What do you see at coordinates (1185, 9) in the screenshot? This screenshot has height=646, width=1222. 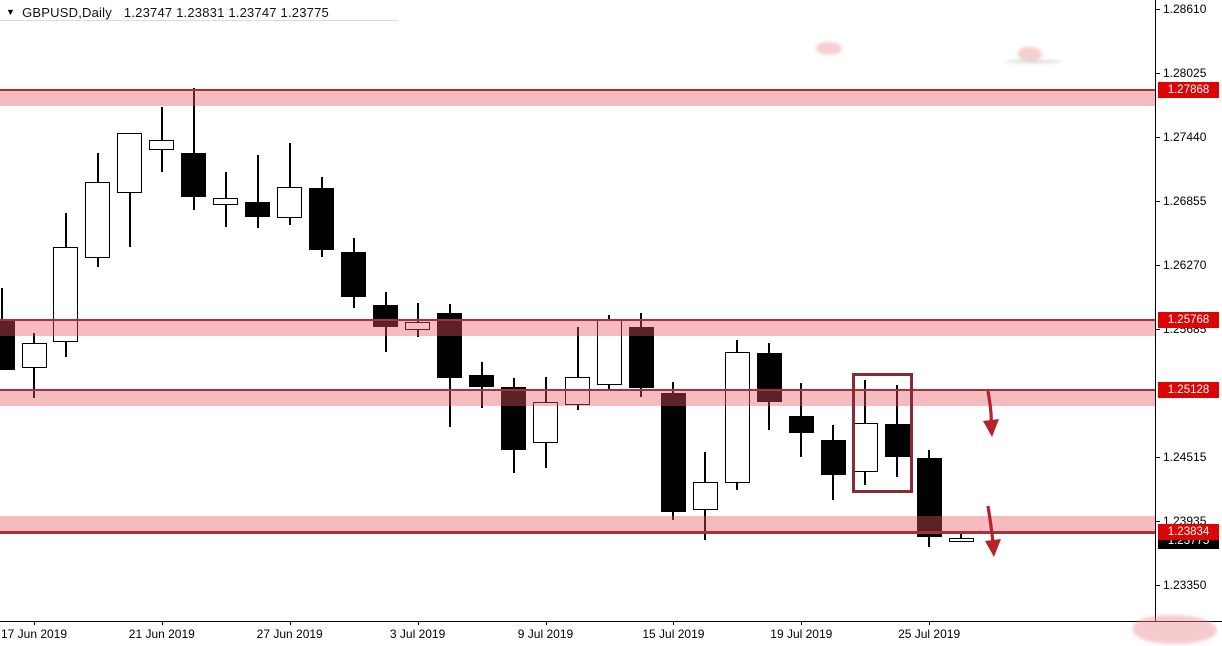 I see `price-tick-label: 1.28610` at bounding box center [1185, 9].